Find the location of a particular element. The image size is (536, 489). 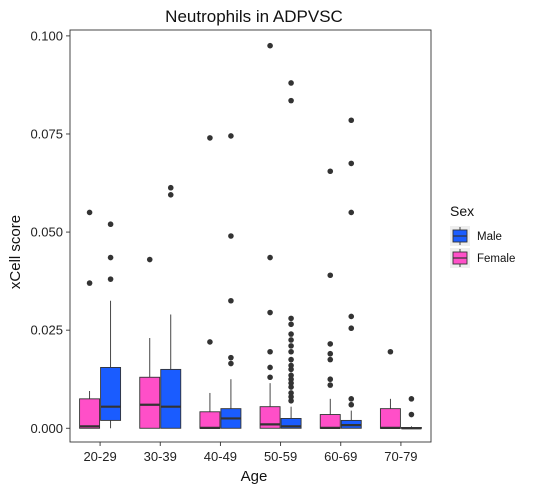

legend-item-male: Male is located at coordinates (476, 236).